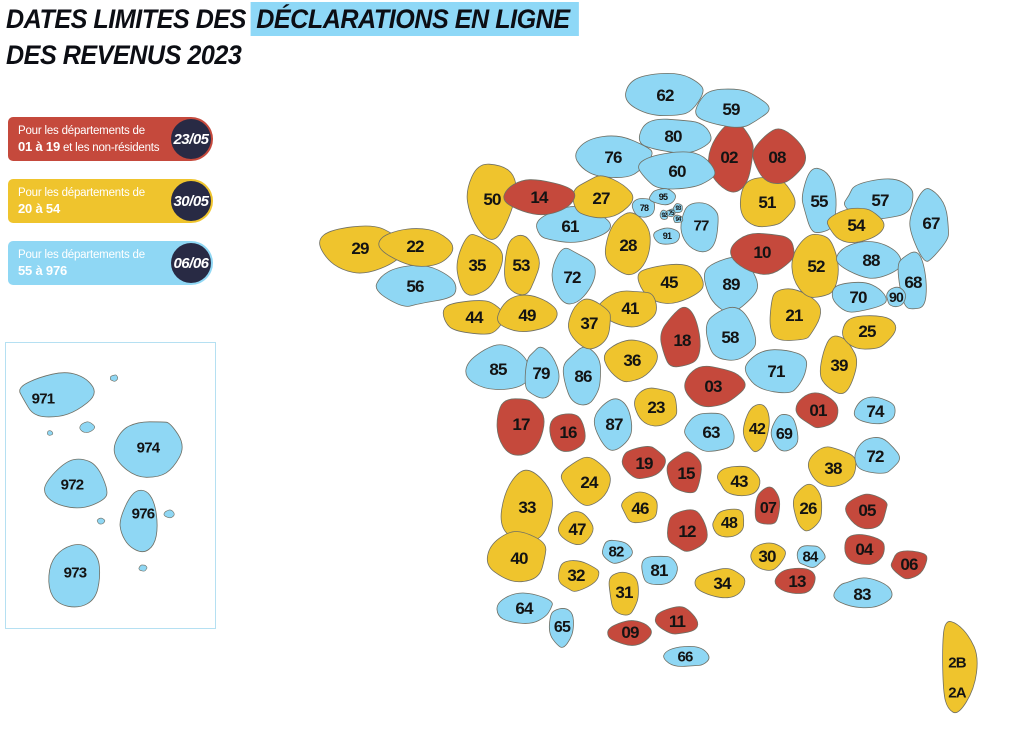  I want to click on department-72-label: 72, so click(572, 277).